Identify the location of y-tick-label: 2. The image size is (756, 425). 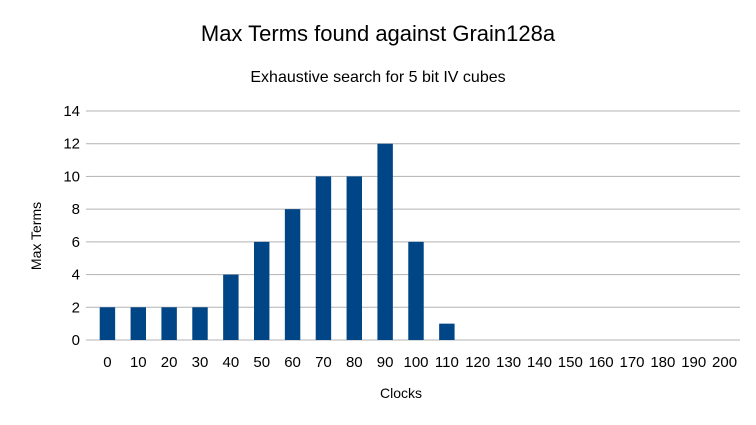
(76, 307).